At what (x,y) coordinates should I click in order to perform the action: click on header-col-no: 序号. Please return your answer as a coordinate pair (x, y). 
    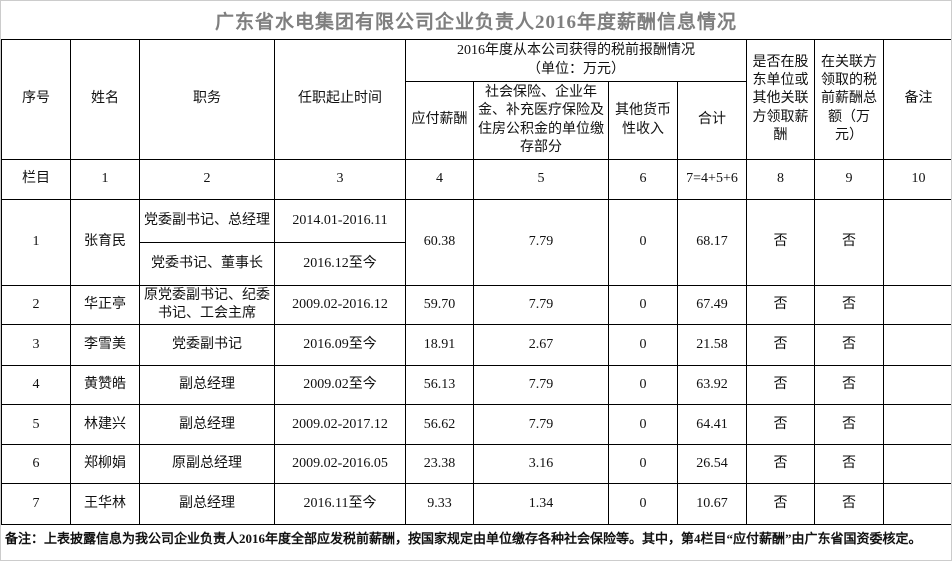
    Looking at the image, I should click on (36, 99).